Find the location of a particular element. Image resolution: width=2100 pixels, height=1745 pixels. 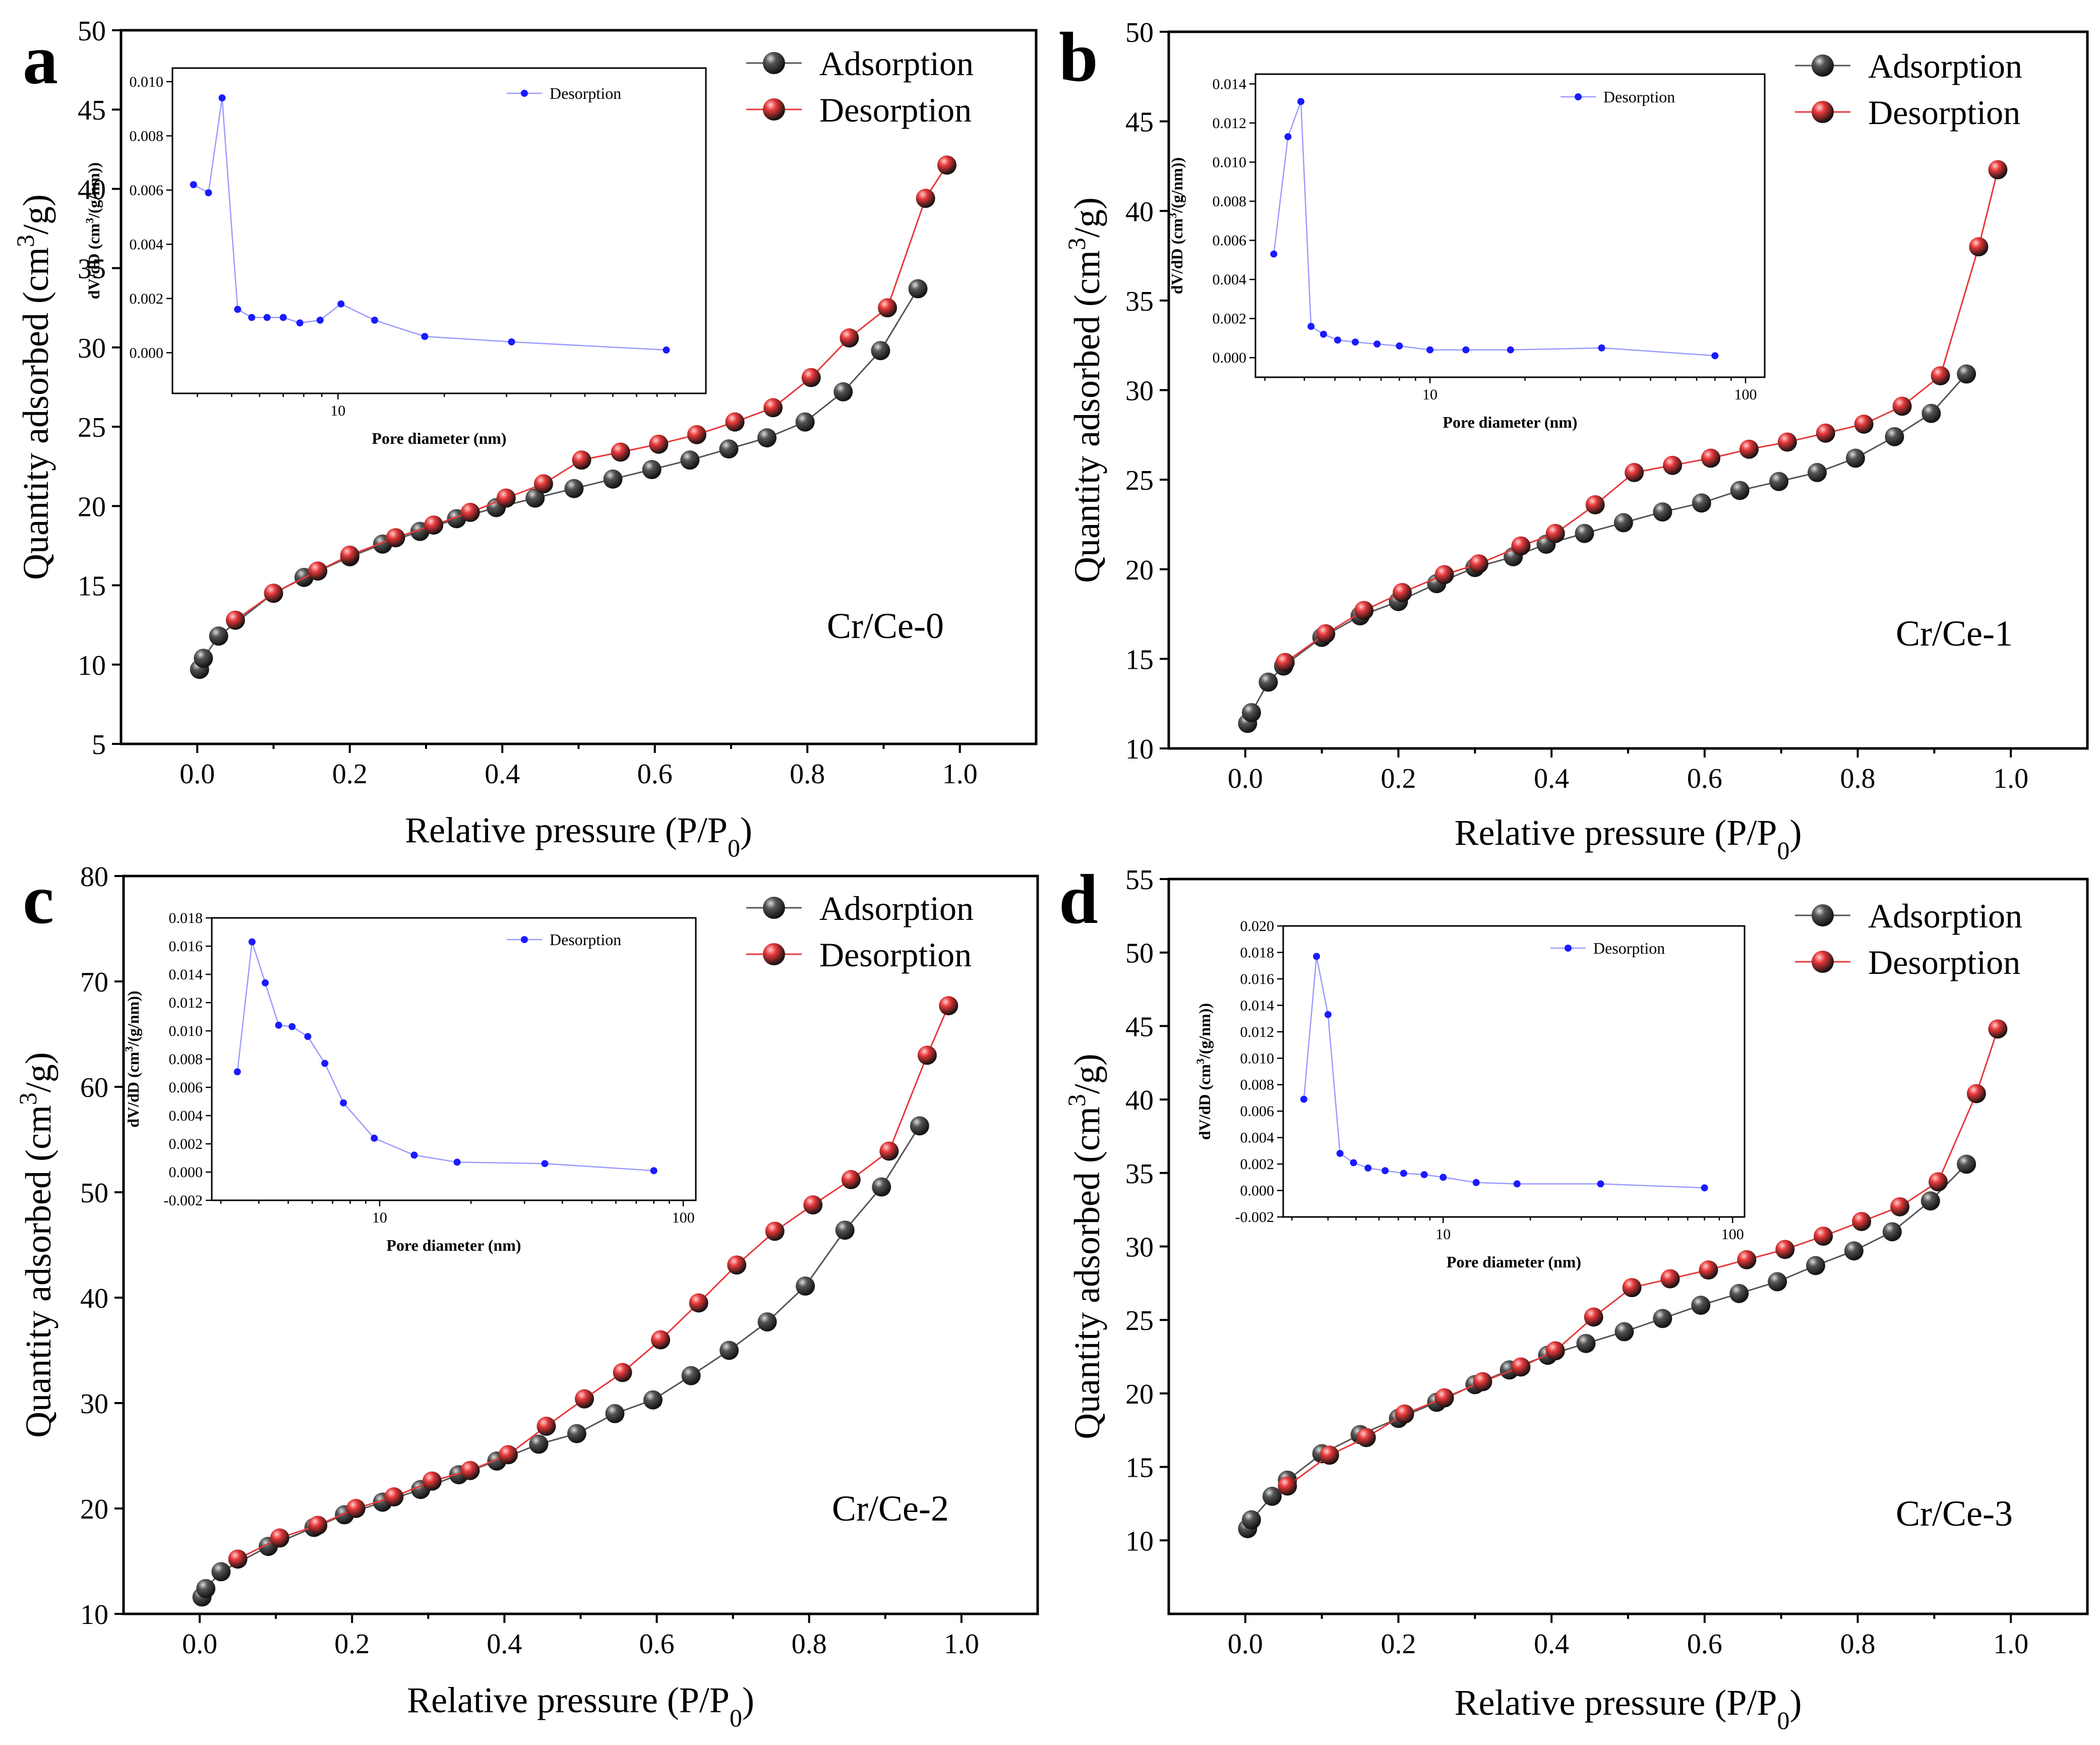

inset-y-label-main: dV/dD (cm is located at coordinates (1177, 256).